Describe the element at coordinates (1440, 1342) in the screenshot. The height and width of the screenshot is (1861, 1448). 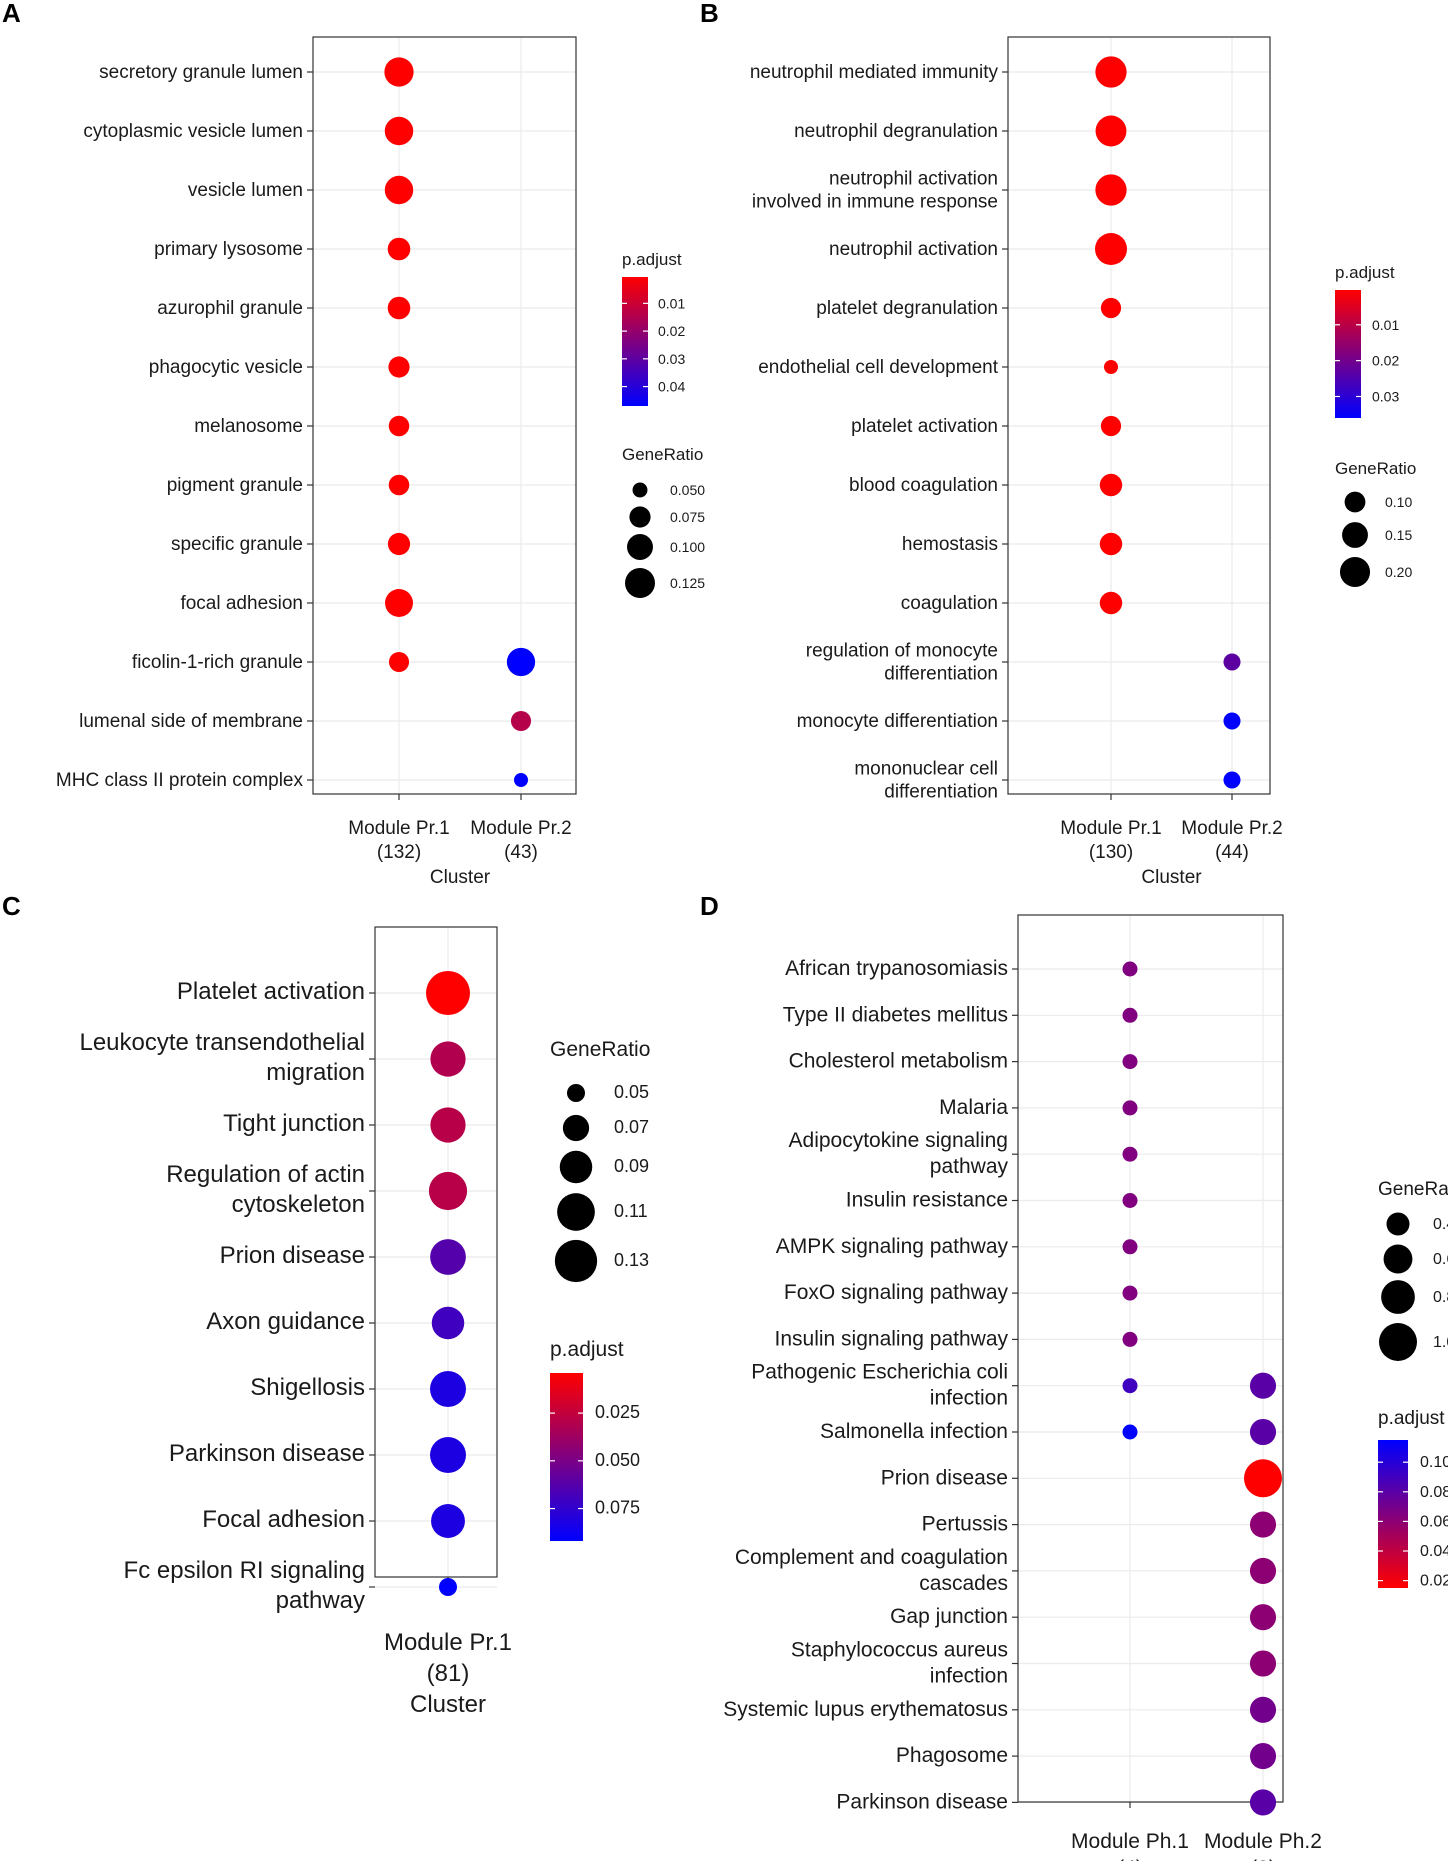
I see `legend-label-generatio-d: 1.0` at that location.